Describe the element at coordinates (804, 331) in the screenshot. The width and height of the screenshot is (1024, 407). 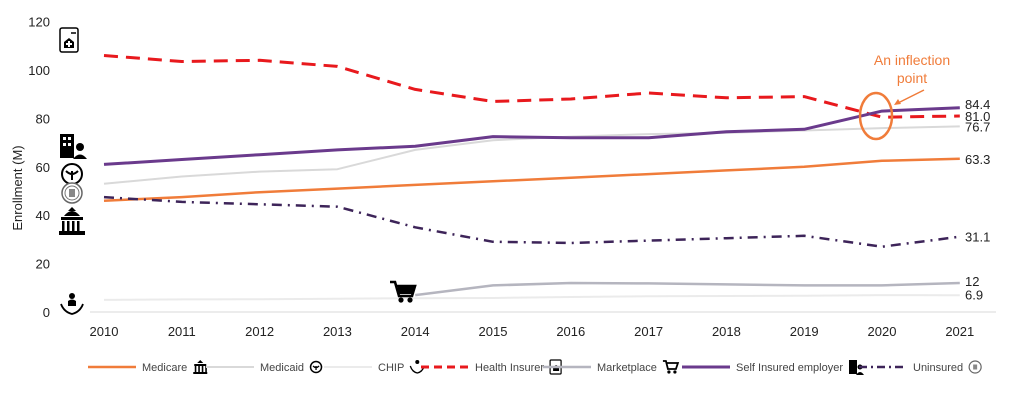
I see `x-tick-label: 2019` at that location.